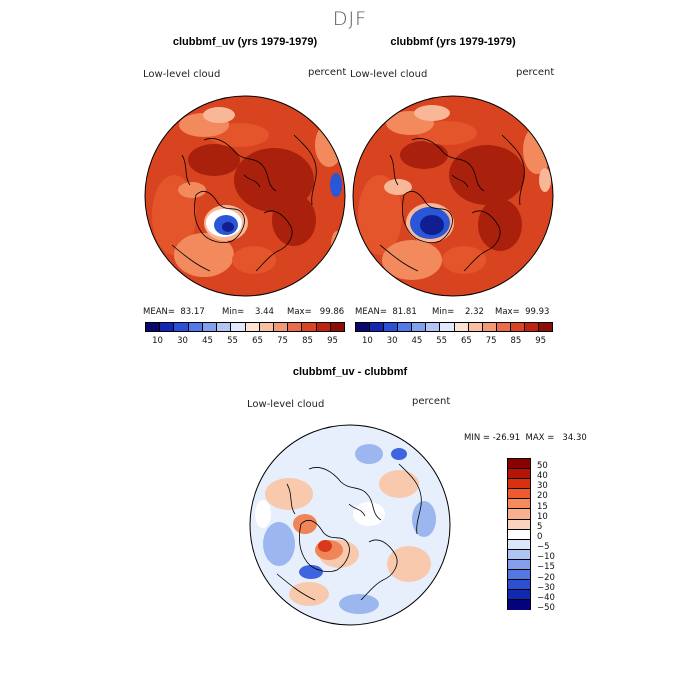 The height and width of the screenshot is (700, 700). I want to click on panel1-max-stat: Max= 99.86, so click(316, 312).